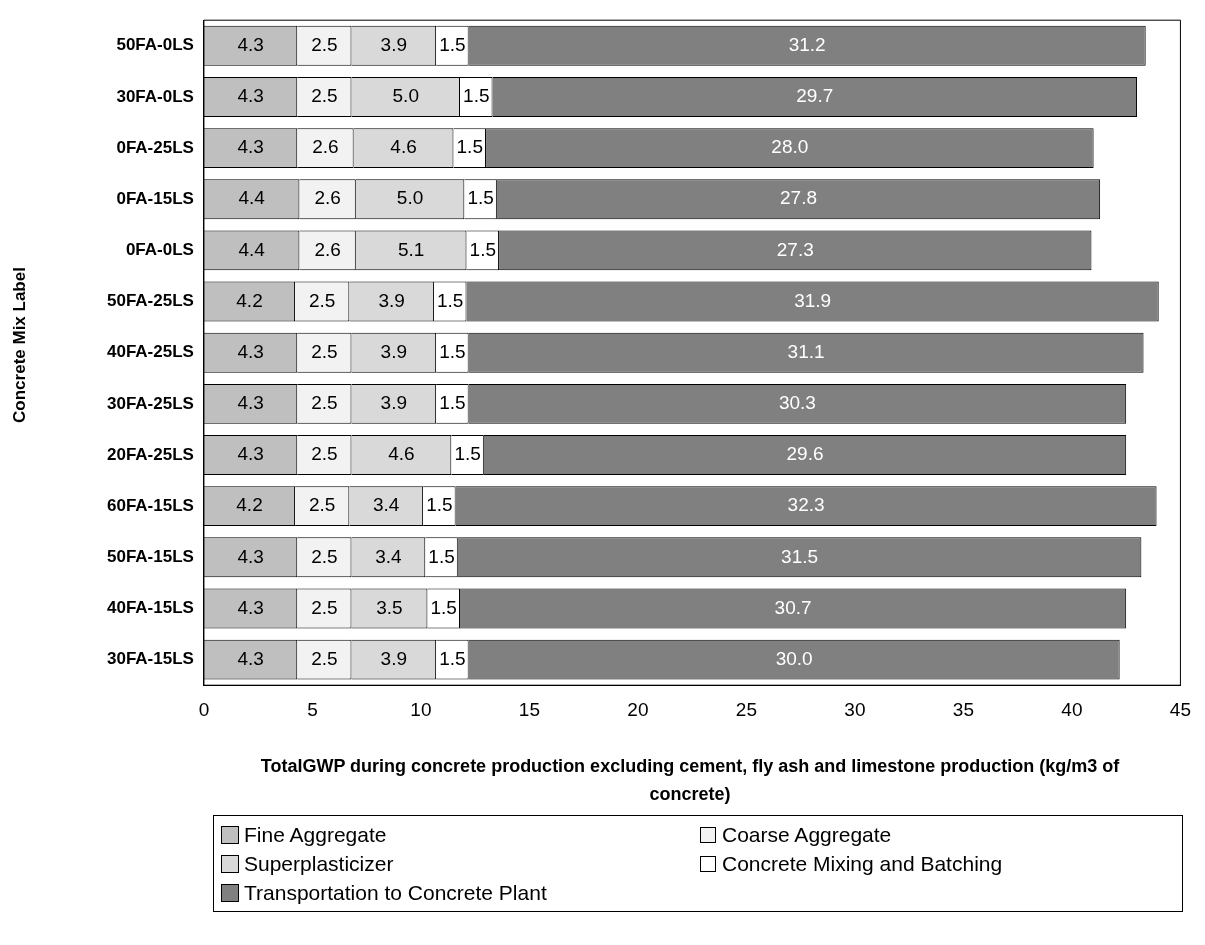 The image size is (1205, 945). What do you see at coordinates (807, 835) in the screenshot?
I see `legend-label: Coarse Aggregate` at bounding box center [807, 835].